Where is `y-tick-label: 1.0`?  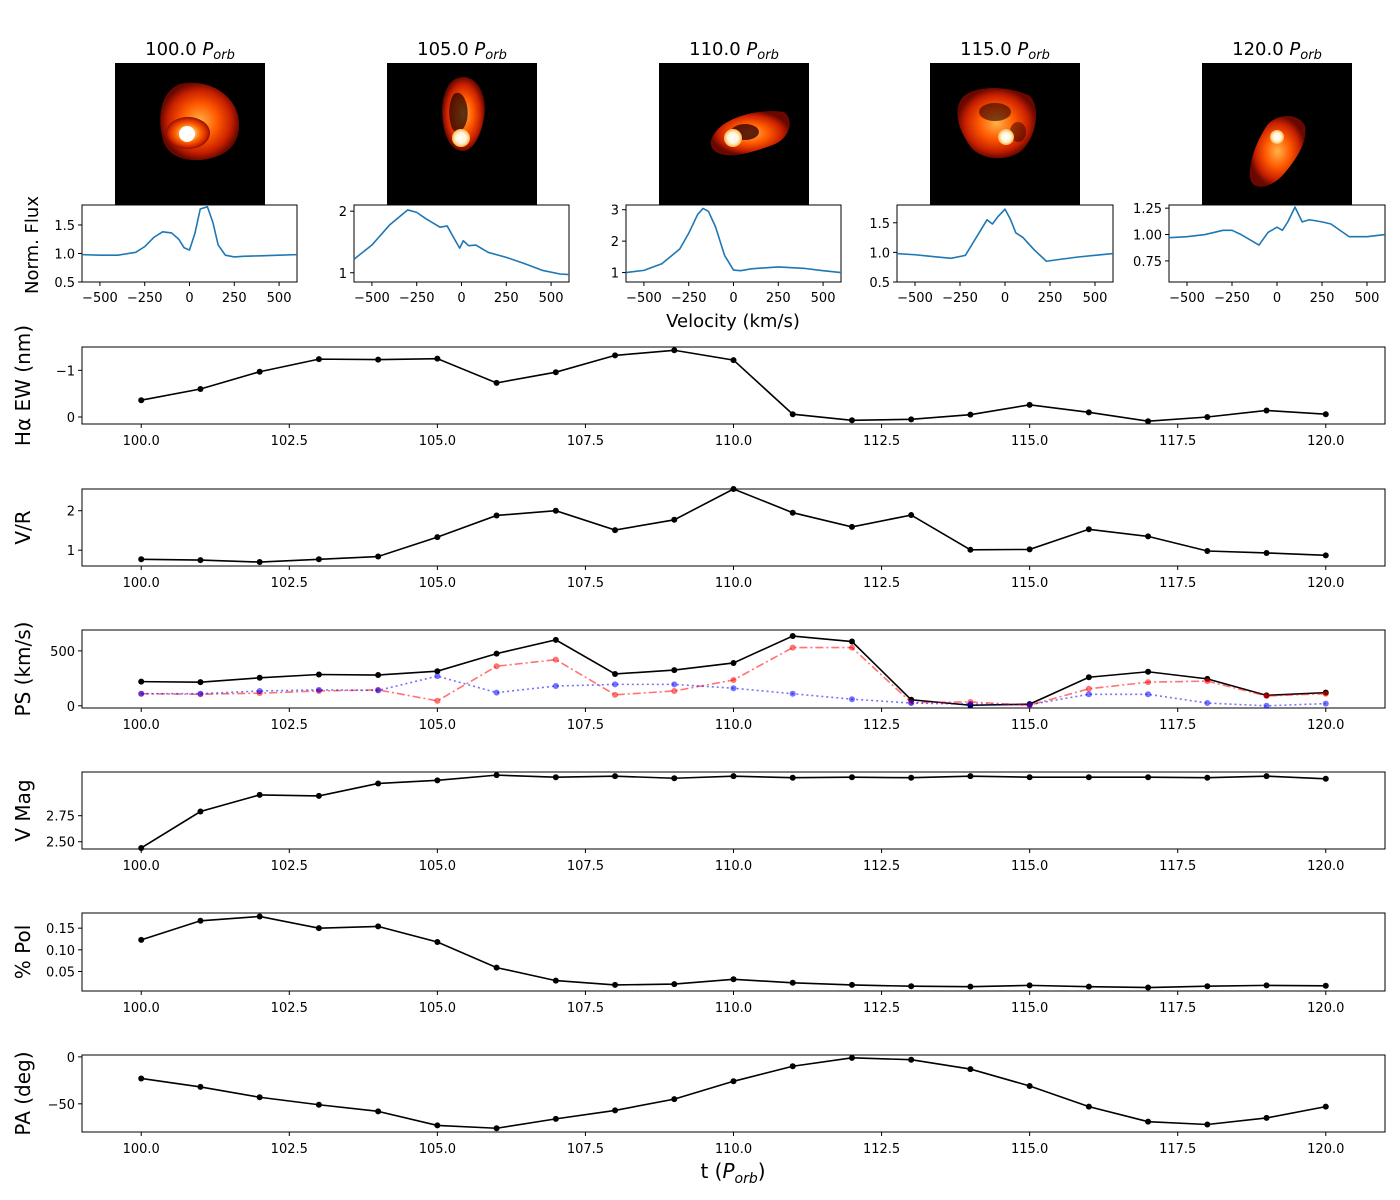 y-tick-label: 1.0 is located at coordinates (879, 253).